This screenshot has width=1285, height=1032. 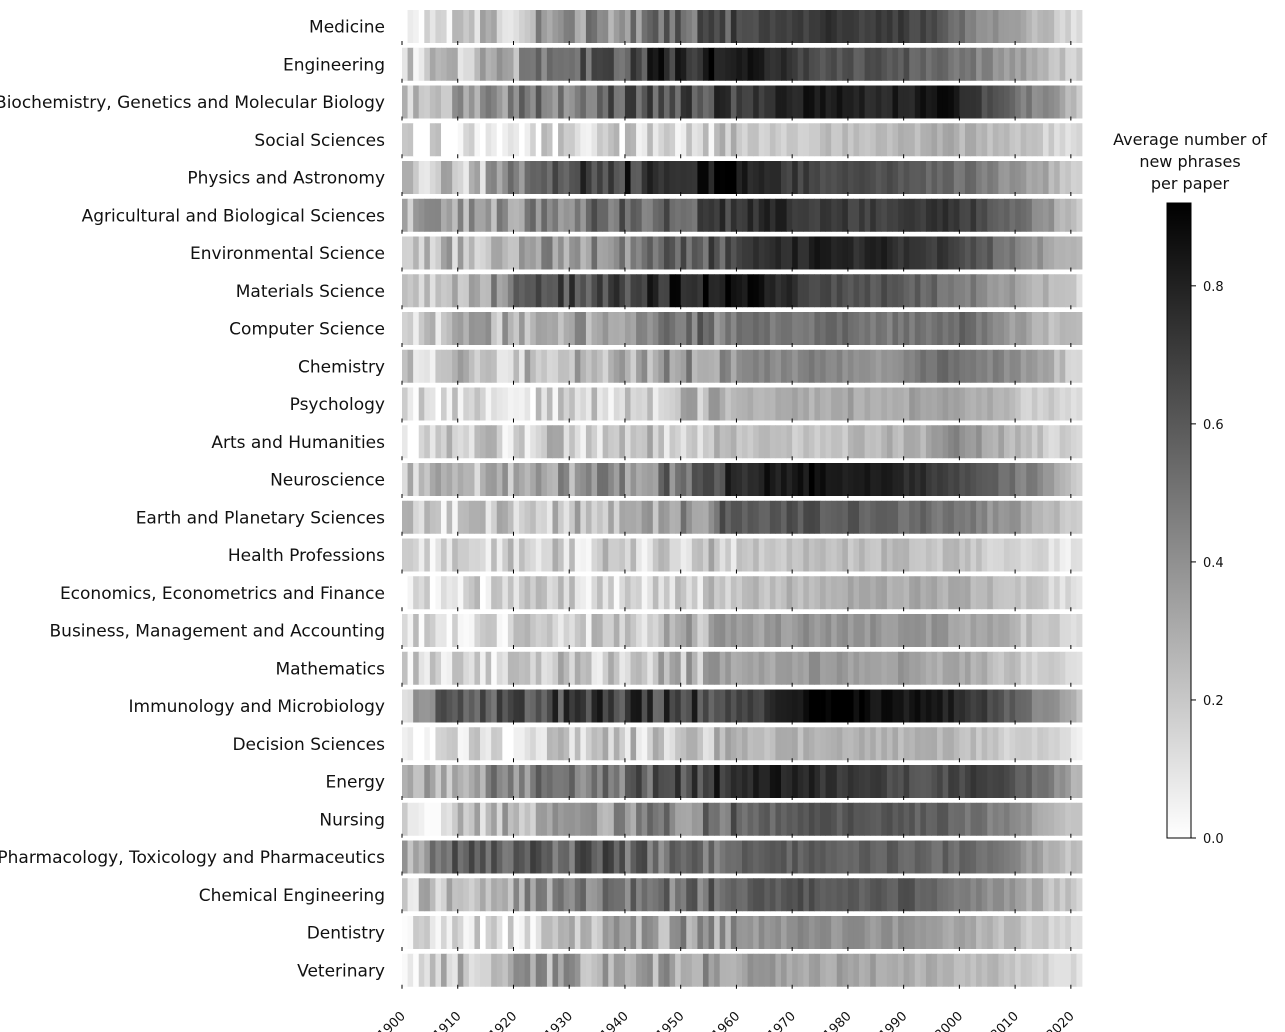 I want to click on colorbar-title-line-3: per paper, so click(x=1190, y=183).